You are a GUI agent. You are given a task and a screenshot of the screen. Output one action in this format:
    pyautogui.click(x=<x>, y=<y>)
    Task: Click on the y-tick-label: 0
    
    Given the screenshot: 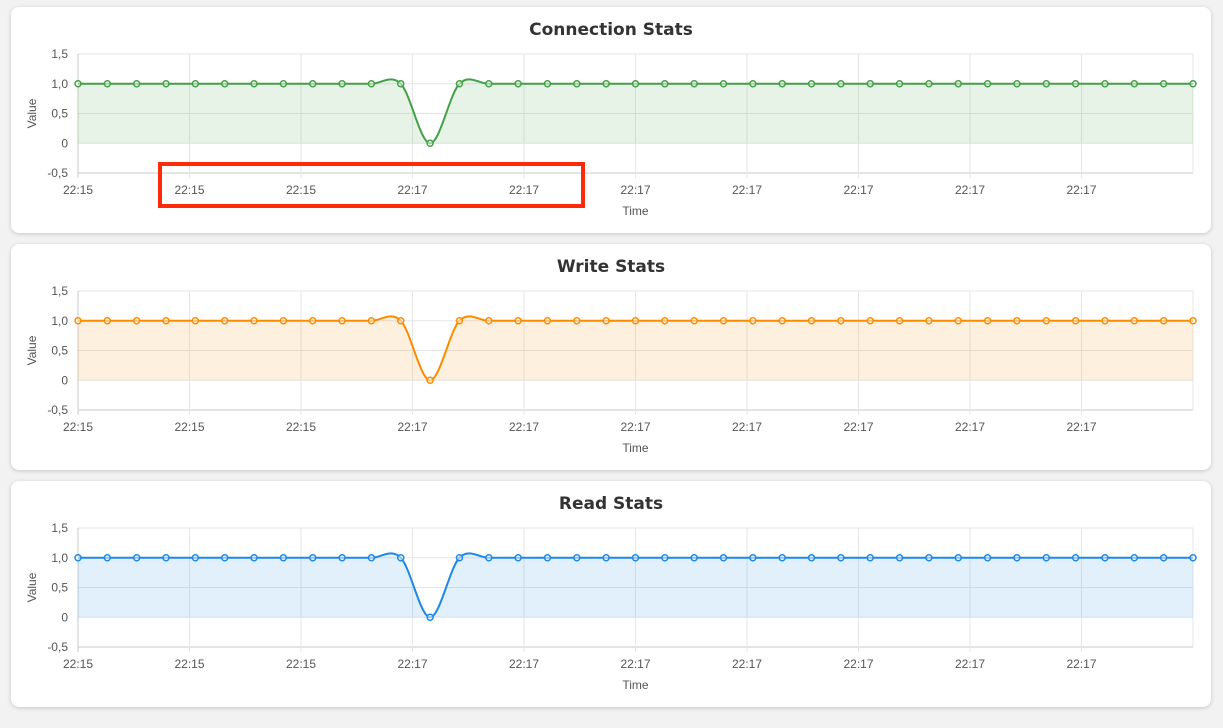 What is the action you would take?
    pyautogui.click(x=64, y=143)
    